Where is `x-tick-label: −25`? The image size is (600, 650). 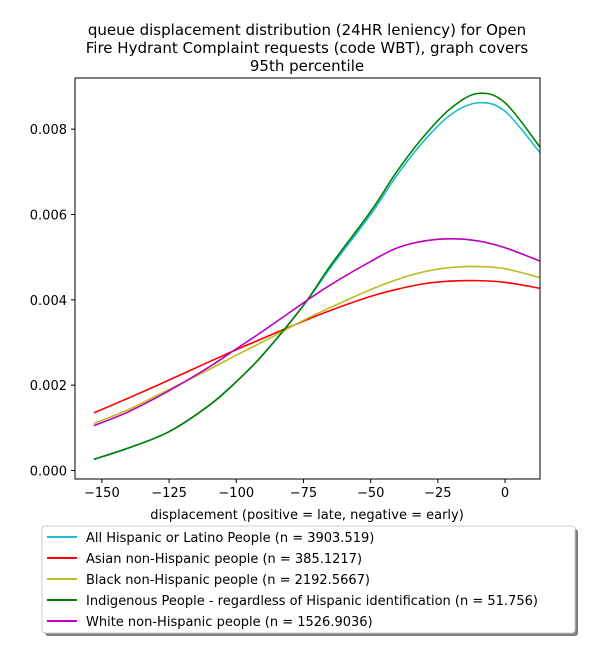
x-tick-label: −25 is located at coordinates (437, 493).